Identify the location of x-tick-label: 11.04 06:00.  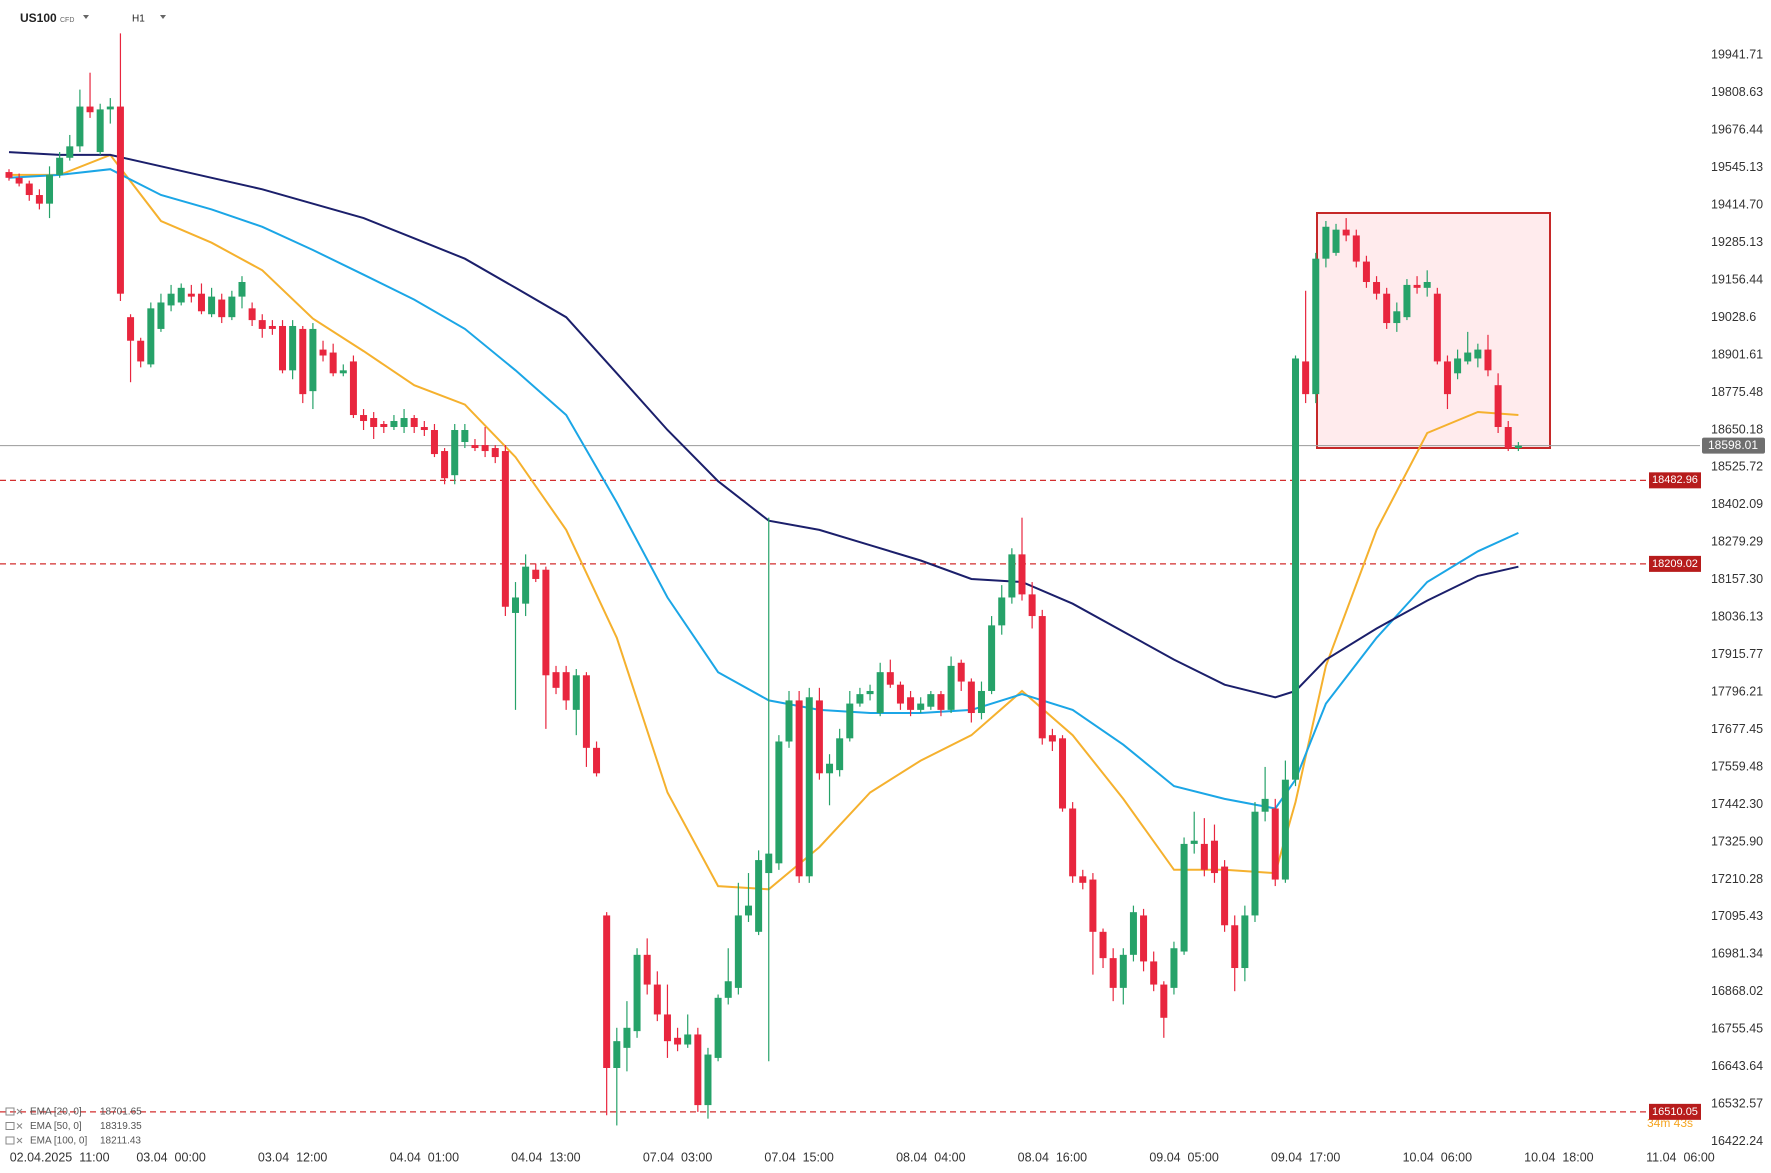
(1680, 1157).